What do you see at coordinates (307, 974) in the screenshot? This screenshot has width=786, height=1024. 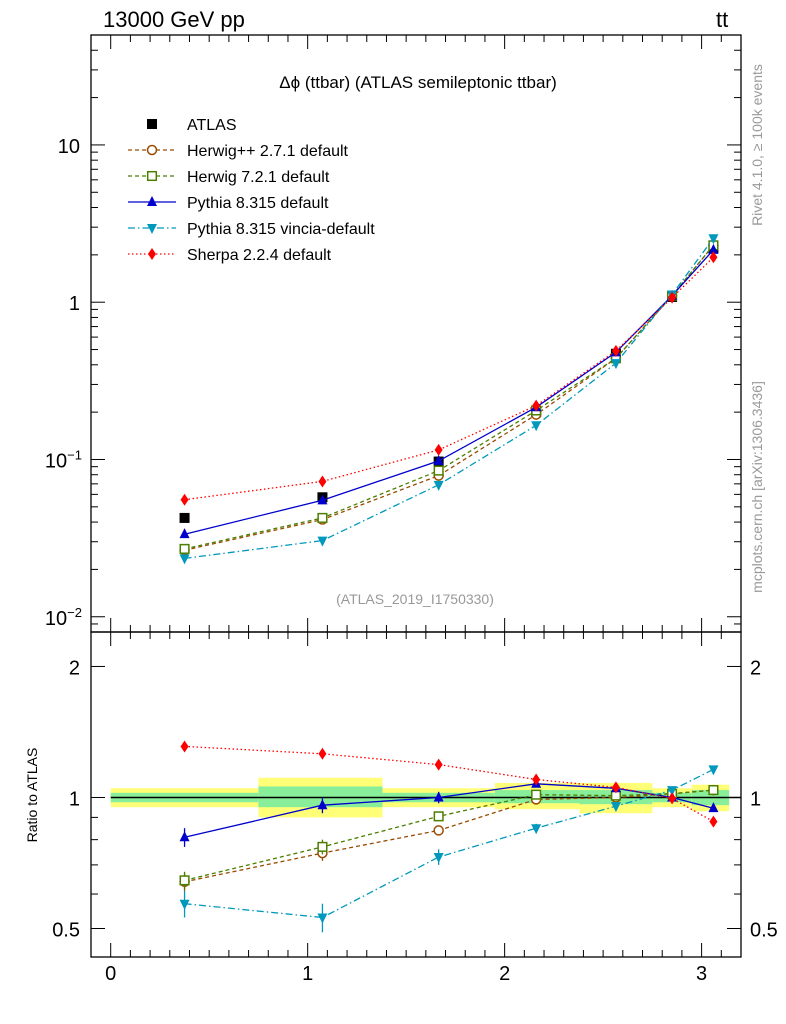 I see `x-tick-label: 1` at bounding box center [307, 974].